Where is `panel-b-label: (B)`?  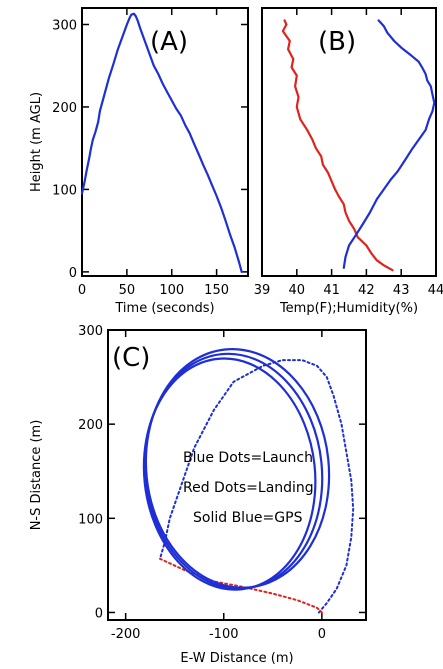 panel-b-label: (B) is located at coordinates (337, 42).